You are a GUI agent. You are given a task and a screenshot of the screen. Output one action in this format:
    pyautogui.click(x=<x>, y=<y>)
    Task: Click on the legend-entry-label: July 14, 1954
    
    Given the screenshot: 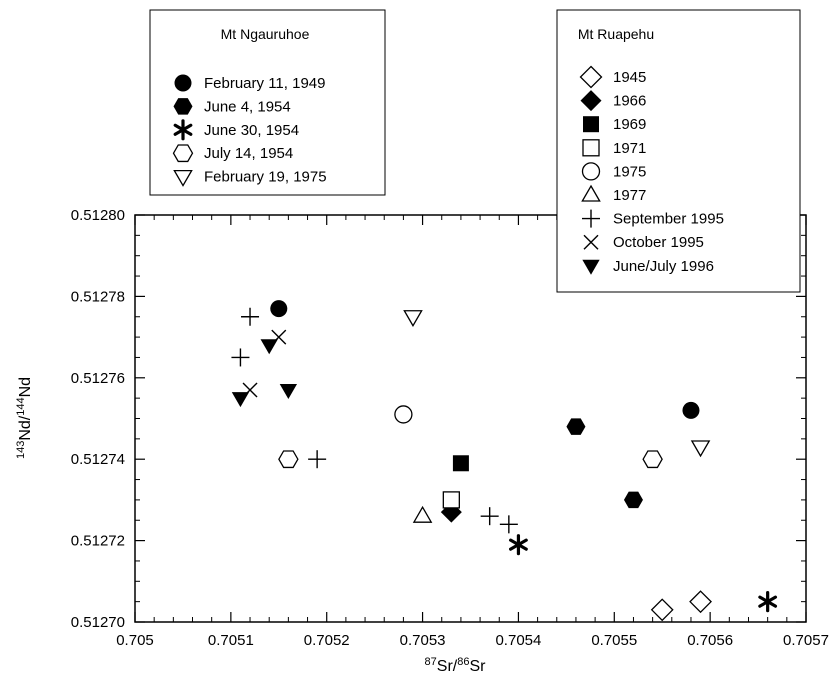 What is the action you would take?
    pyautogui.click(x=248, y=153)
    